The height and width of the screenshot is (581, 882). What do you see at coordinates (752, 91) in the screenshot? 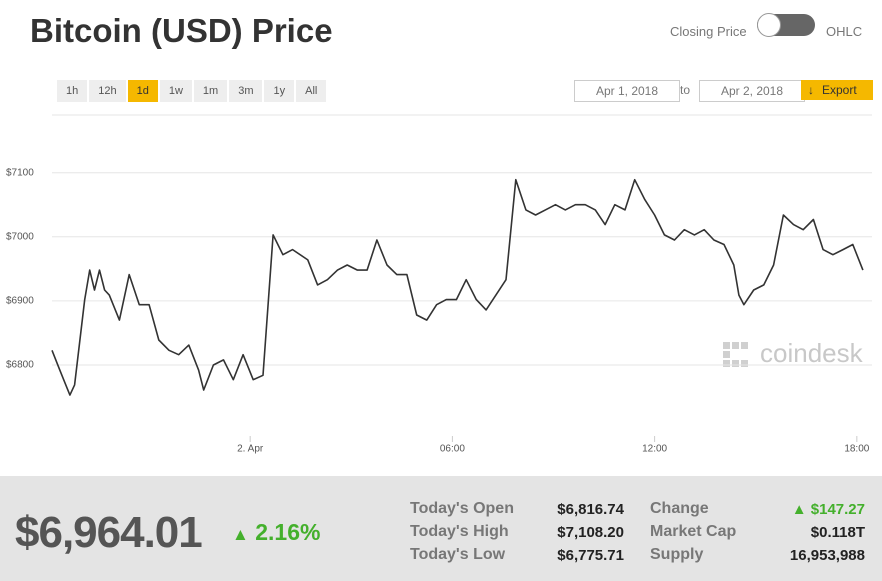
I see `date-to: Apr 2, 2018` at bounding box center [752, 91].